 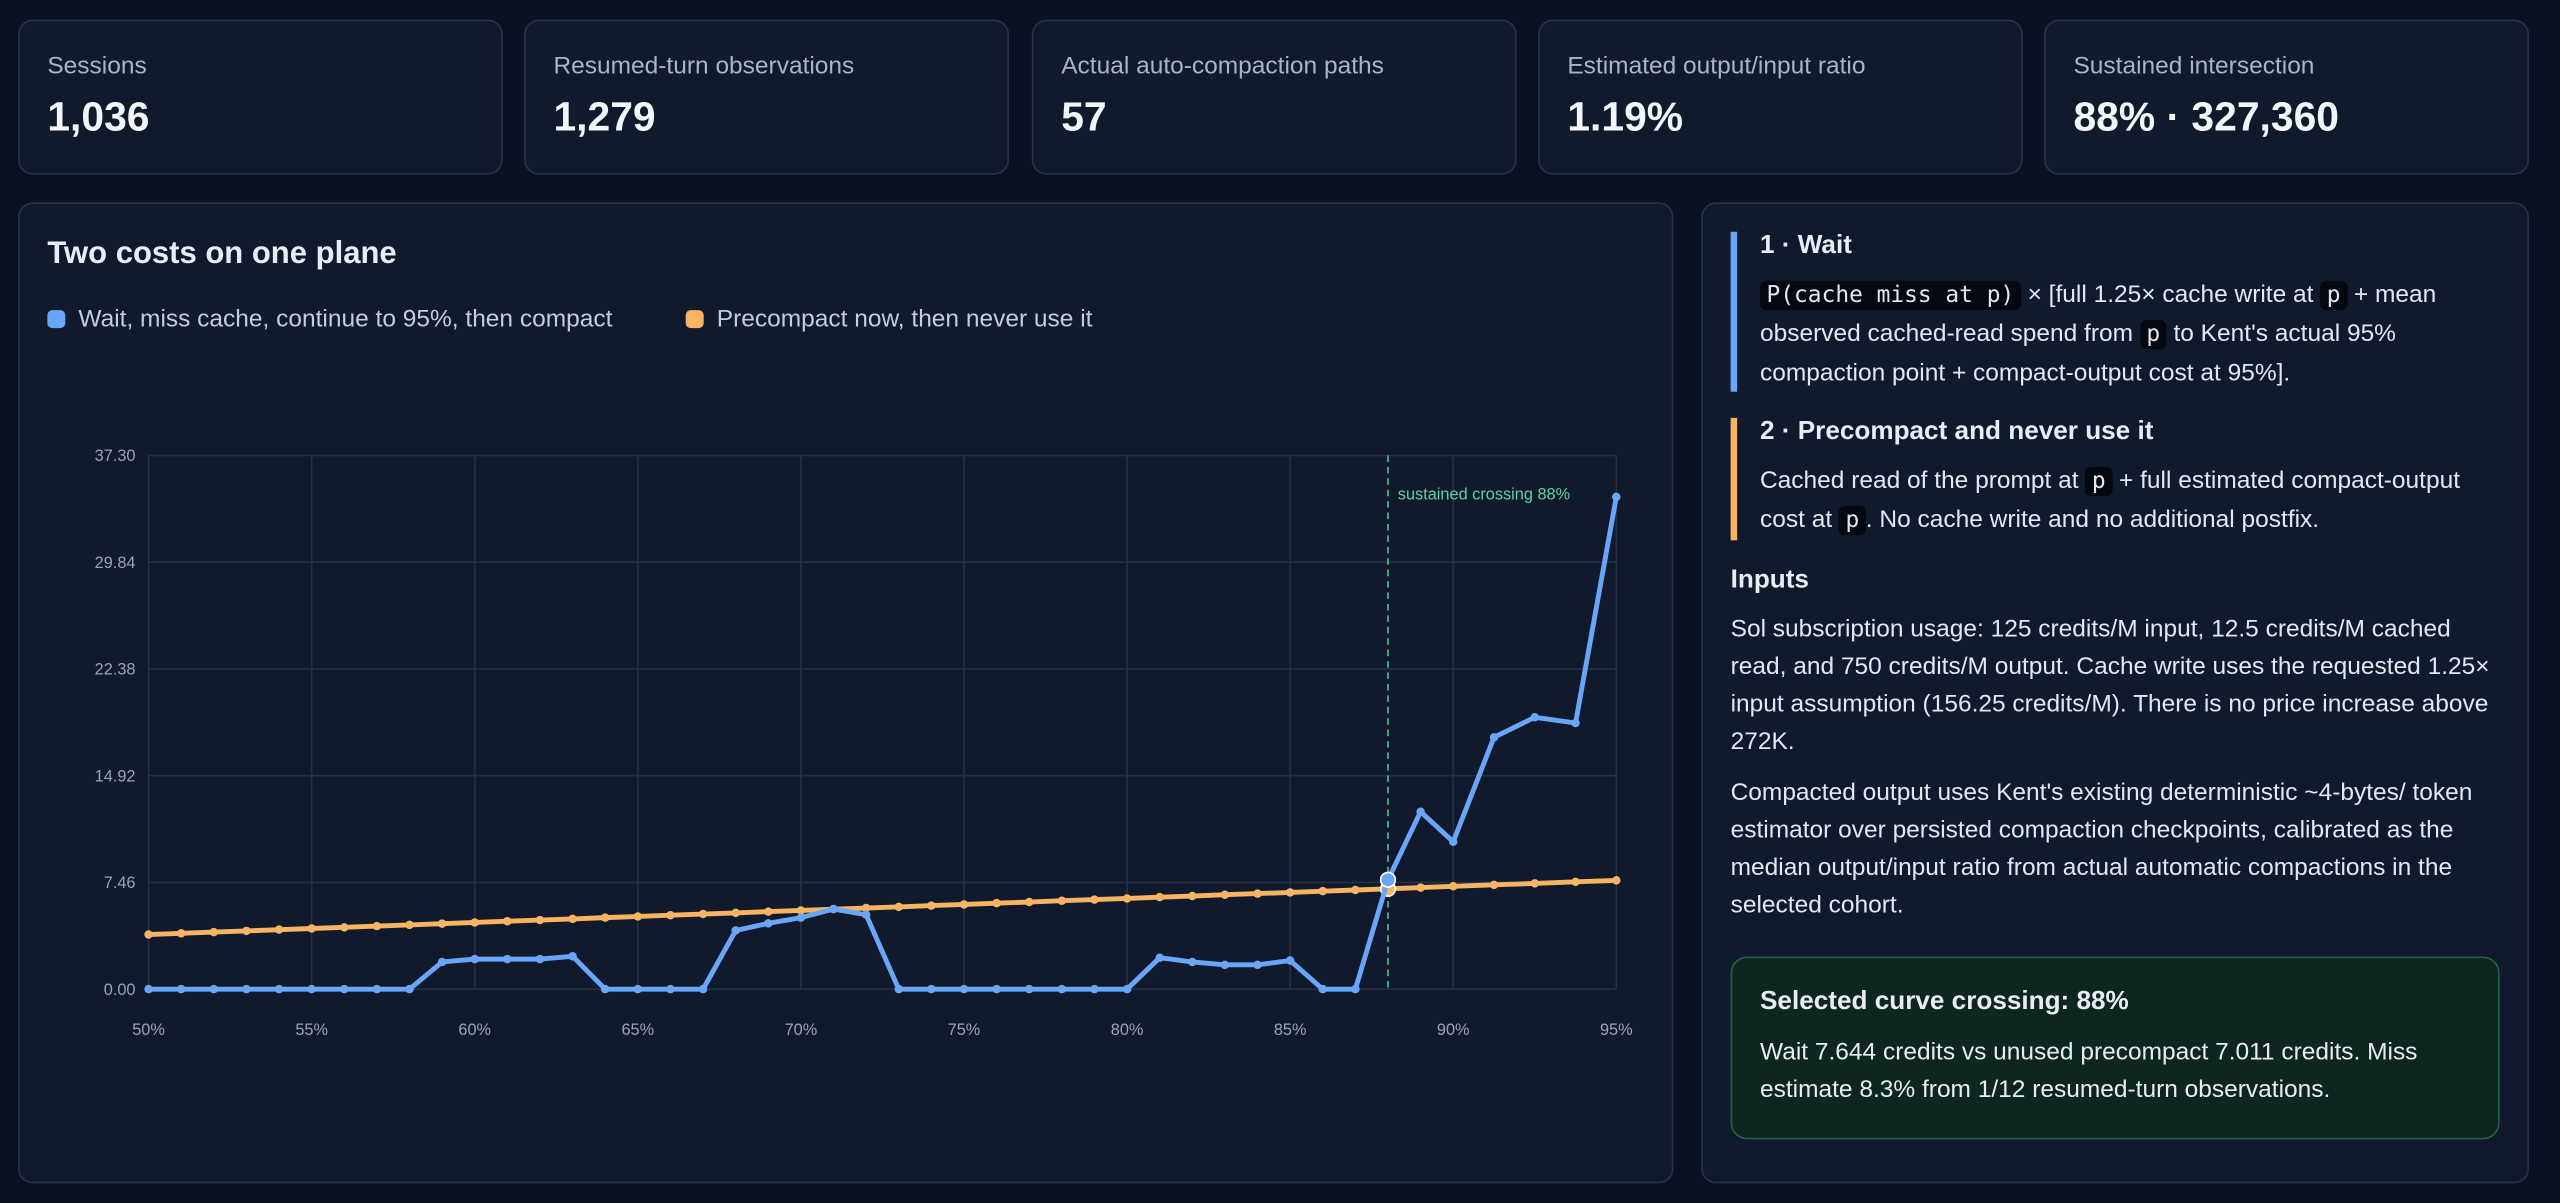 I want to click on x-tick-label: 60%, so click(x=474, y=1030).